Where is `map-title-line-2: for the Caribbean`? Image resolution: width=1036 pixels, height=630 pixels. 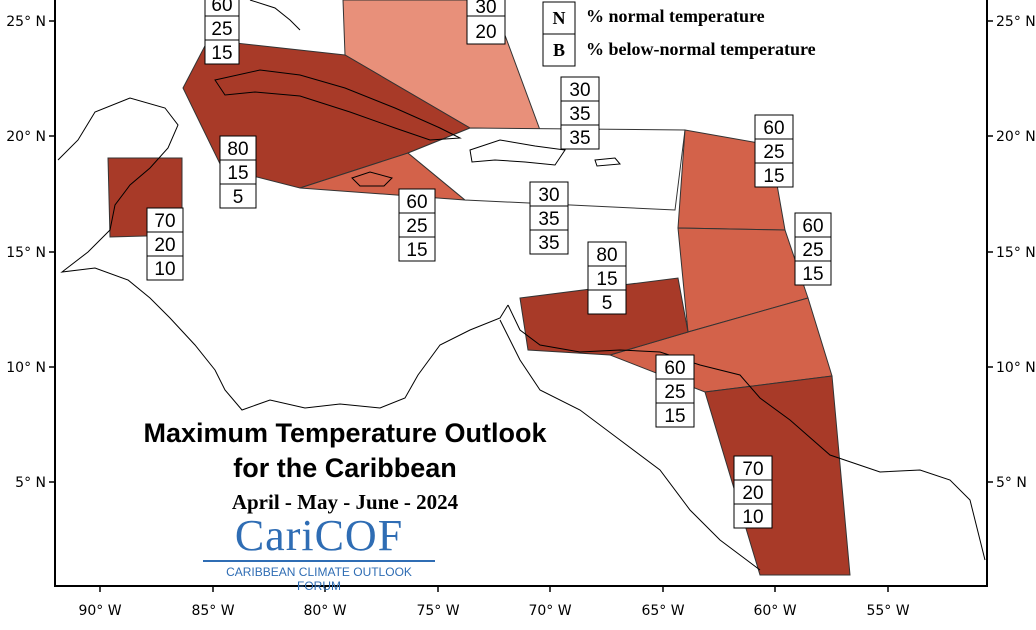 map-title-line-2: for the Caribbean is located at coordinates (345, 468).